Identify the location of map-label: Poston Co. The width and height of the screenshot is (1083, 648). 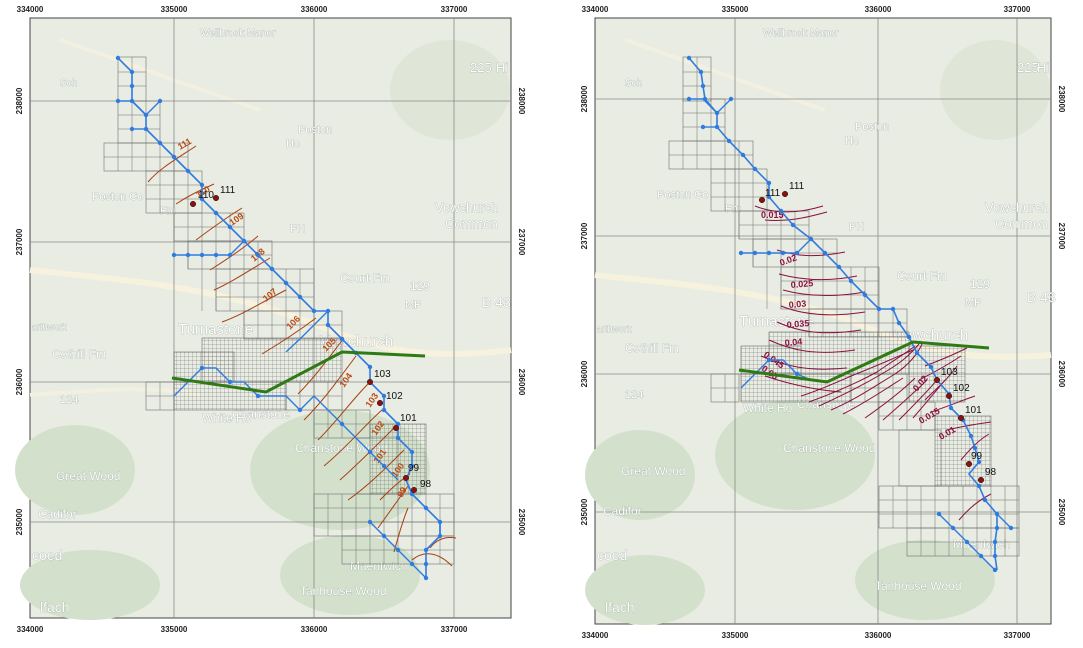
(117, 197).